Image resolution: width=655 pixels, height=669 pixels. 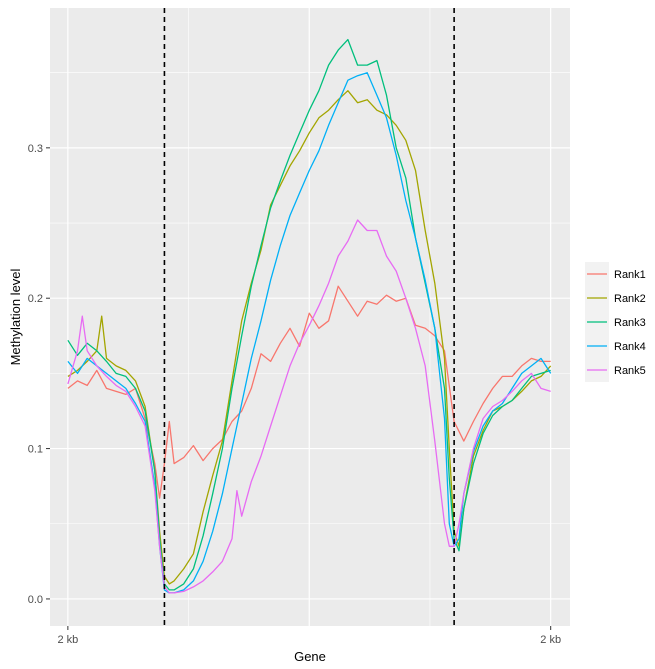 I want to click on legend-label-rank3: Rank3, so click(x=630, y=323).